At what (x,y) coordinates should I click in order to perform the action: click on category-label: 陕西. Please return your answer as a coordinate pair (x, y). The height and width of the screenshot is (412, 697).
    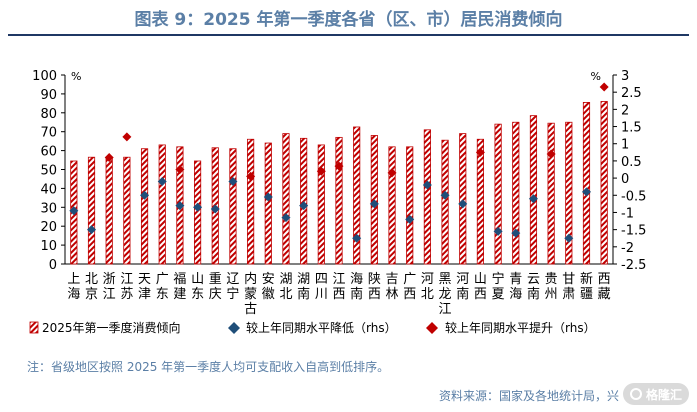
    Looking at the image, I should click on (374, 287).